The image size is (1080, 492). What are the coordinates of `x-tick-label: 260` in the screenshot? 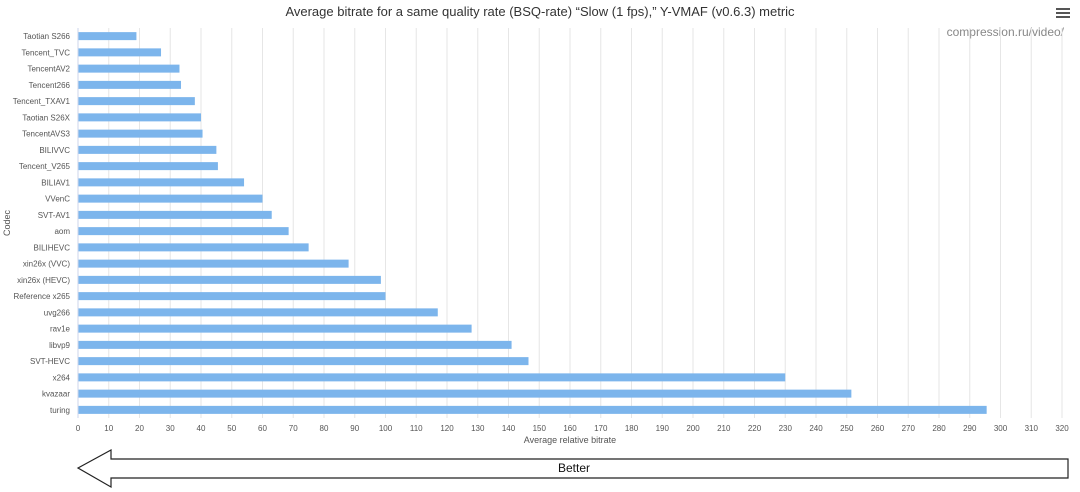 It's located at (878, 428).